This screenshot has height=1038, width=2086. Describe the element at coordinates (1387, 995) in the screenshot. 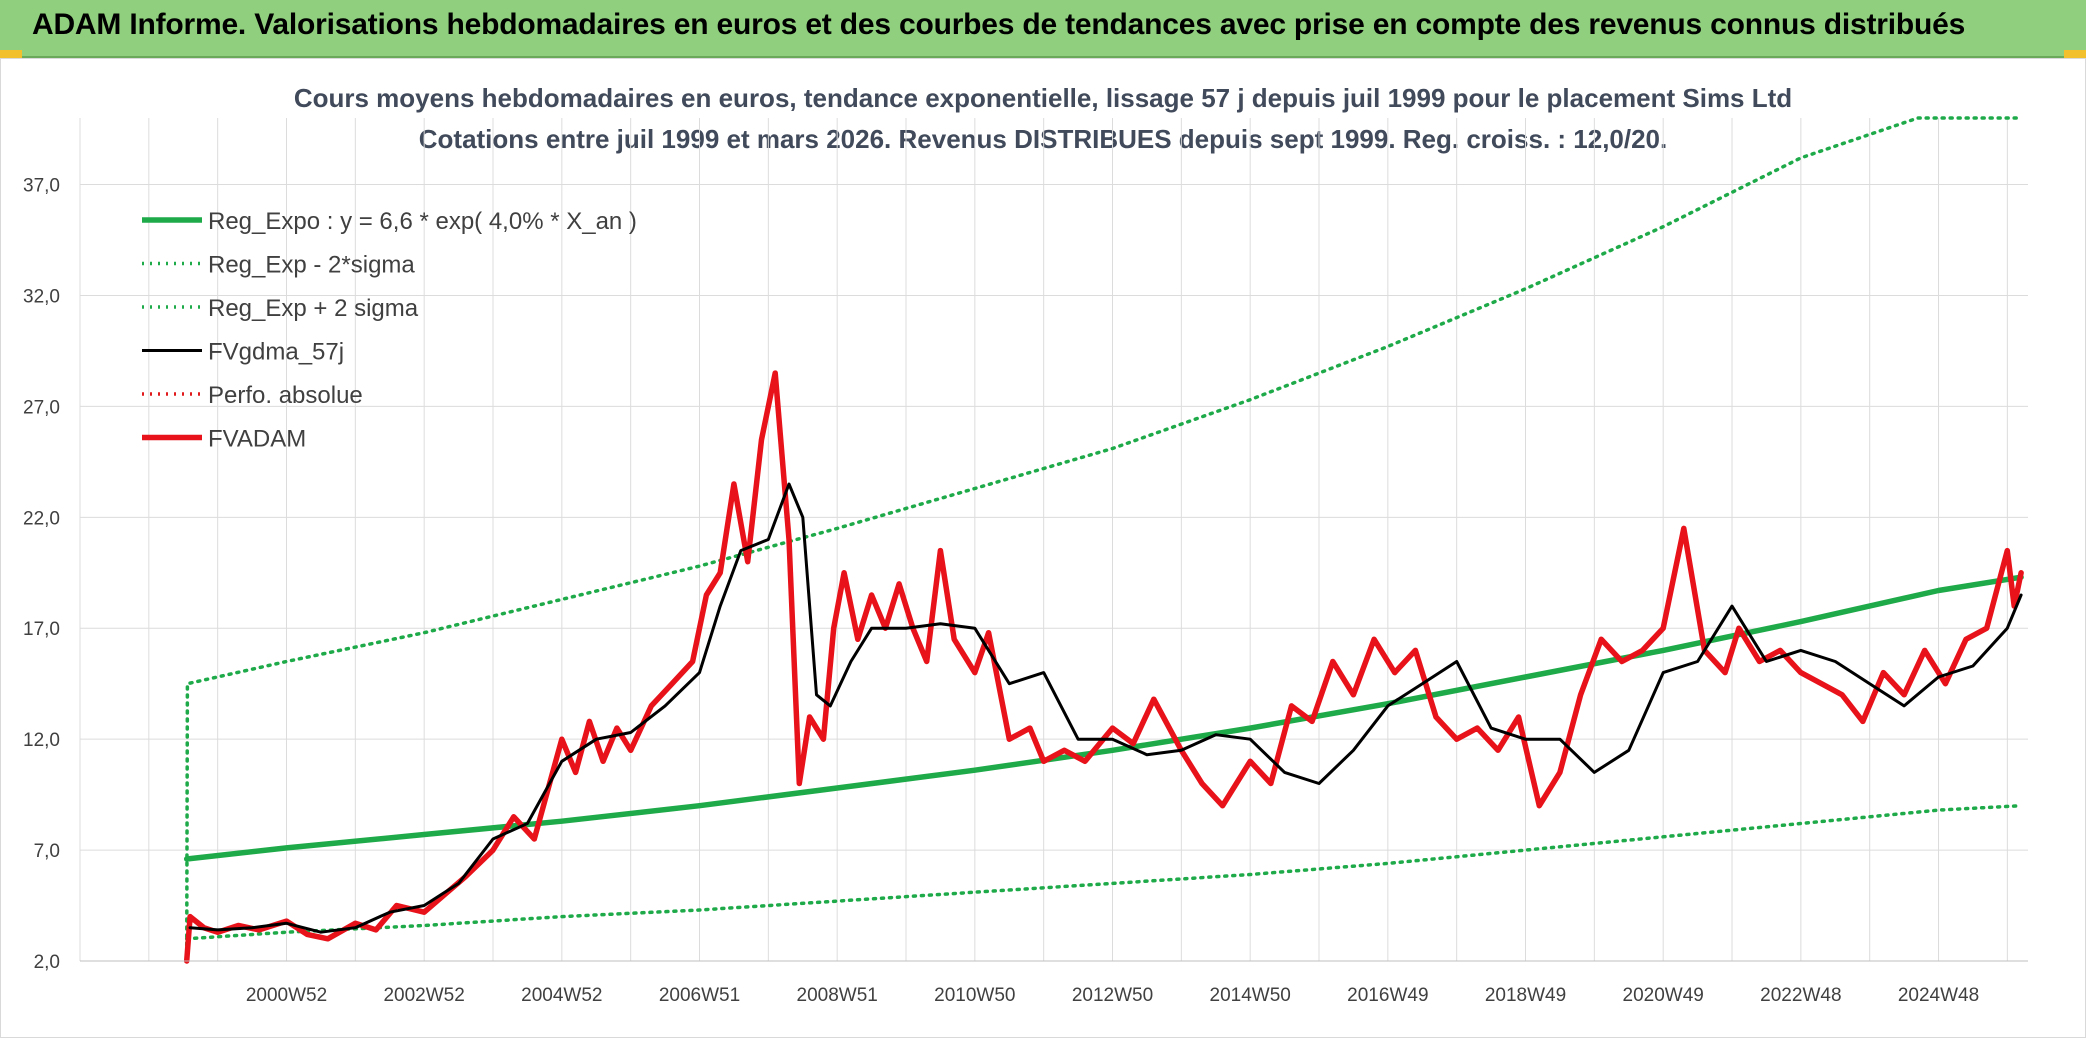

I see `x-tick-label: 2016W49` at that location.